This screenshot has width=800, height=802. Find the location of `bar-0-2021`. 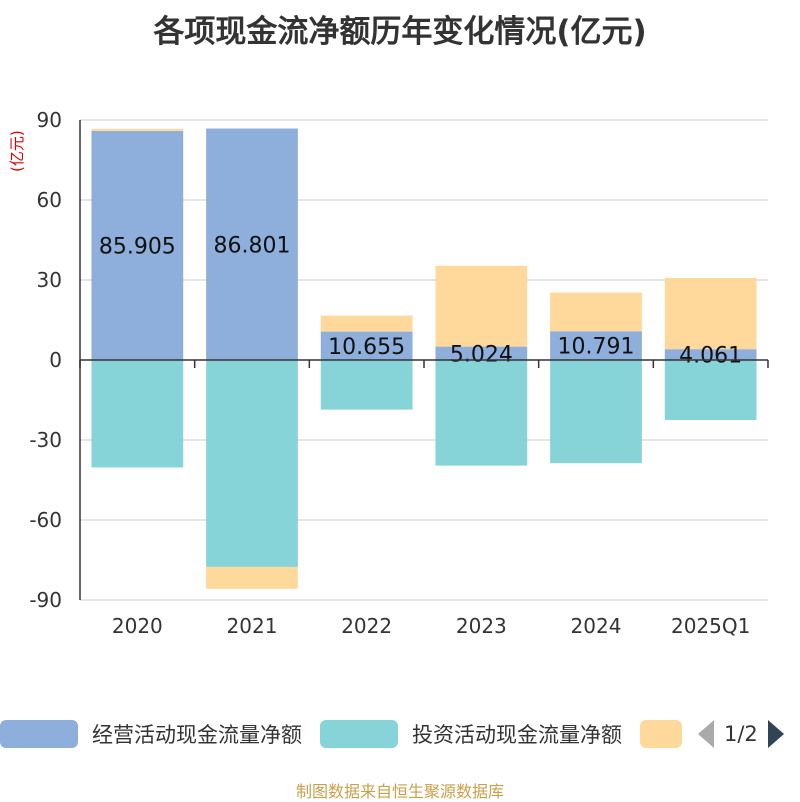

bar-0-2021 is located at coordinates (252, 244).